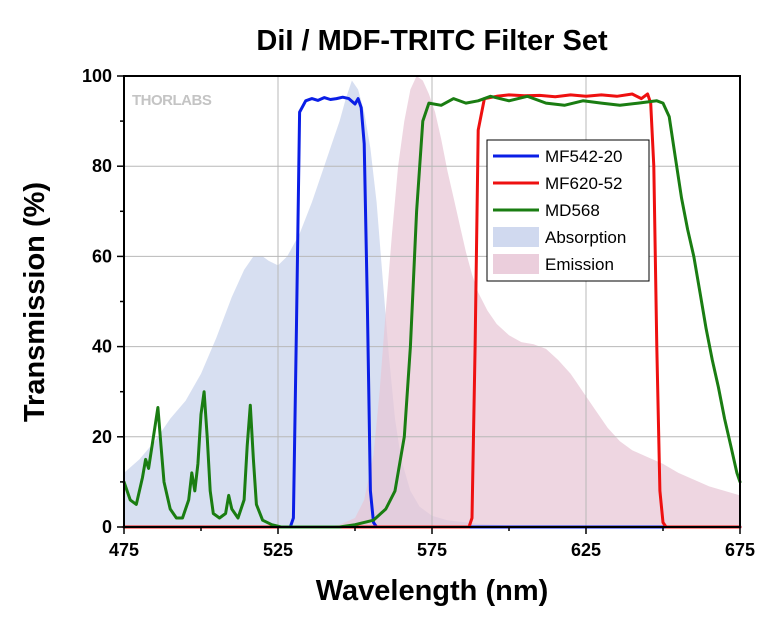 The height and width of the screenshot is (635, 780). What do you see at coordinates (516, 237) in the screenshot?
I see `absorption-legend-swatch` at bounding box center [516, 237].